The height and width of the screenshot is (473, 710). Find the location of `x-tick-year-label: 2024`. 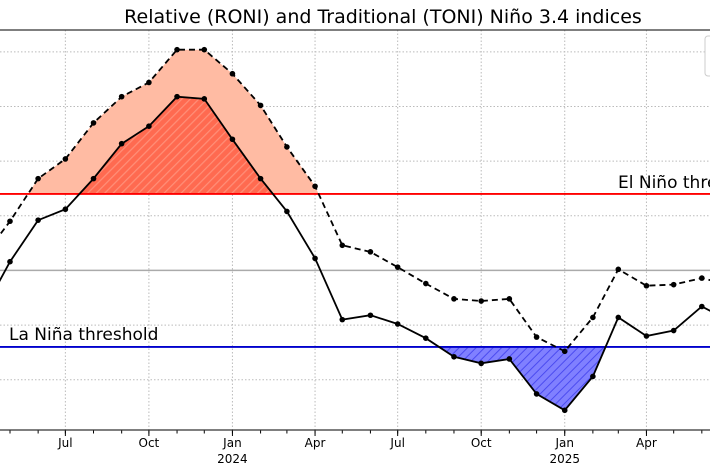

x-tick-year-label: 2024 is located at coordinates (232, 459).